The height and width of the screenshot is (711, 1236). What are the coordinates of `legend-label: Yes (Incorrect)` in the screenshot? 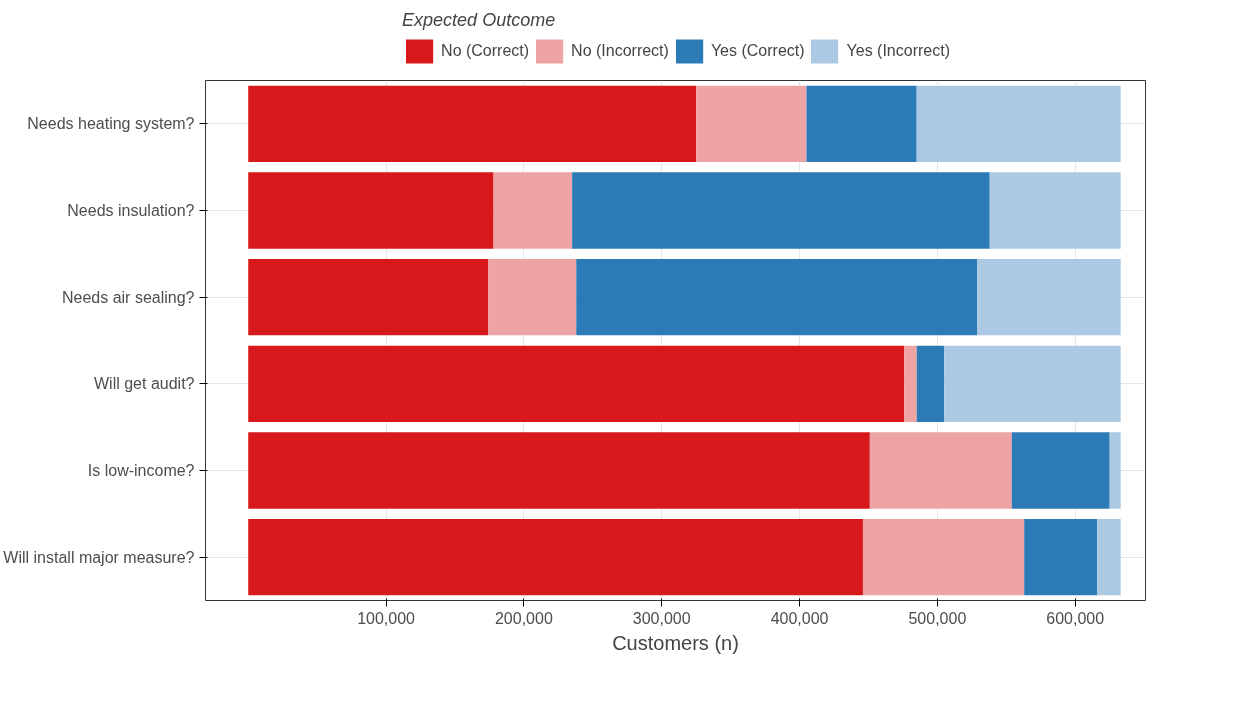 It's located at (898, 51).